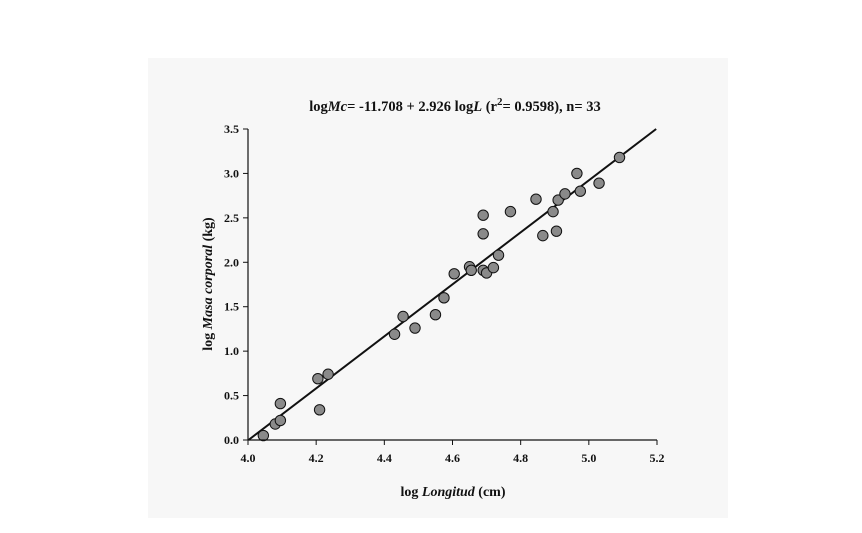 The height and width of the screenshot is (533, 862). What do you see at coordinates (231, 396) in the screenshot?
I see `y-tick-label: 0.5` at bounding box center [231, 396].